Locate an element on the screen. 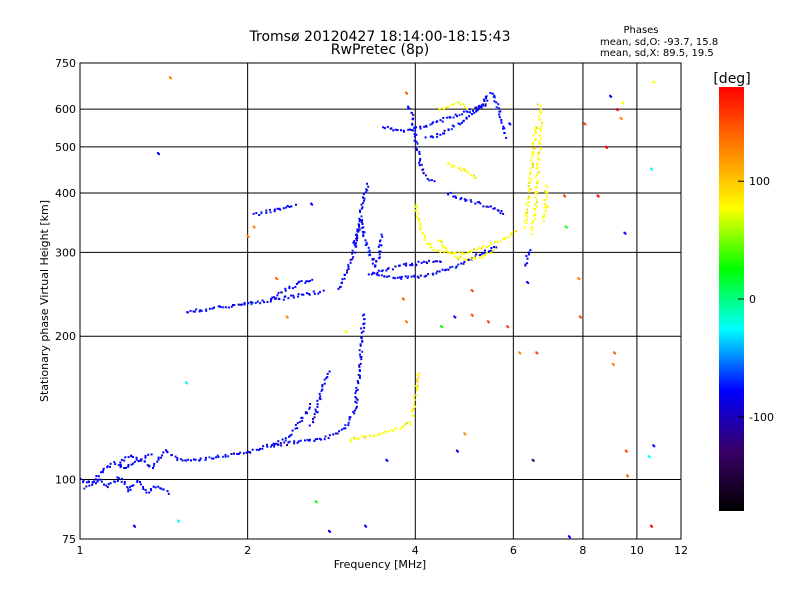  colorbar-tick-label: 0 is located at coordinates (752, 299).